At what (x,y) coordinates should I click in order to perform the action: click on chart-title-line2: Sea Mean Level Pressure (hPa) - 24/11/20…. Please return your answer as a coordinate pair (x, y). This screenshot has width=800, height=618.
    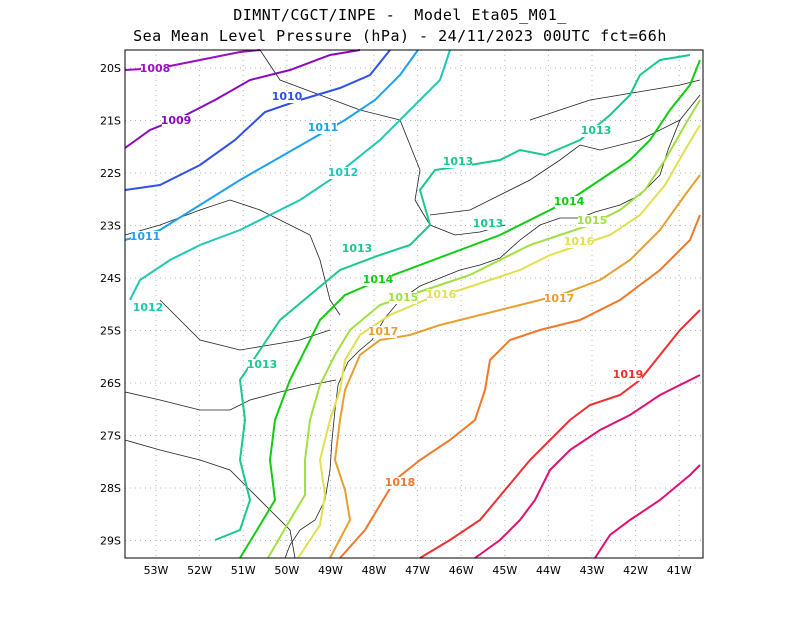
    Looking at the image, I should click on (400, 36).